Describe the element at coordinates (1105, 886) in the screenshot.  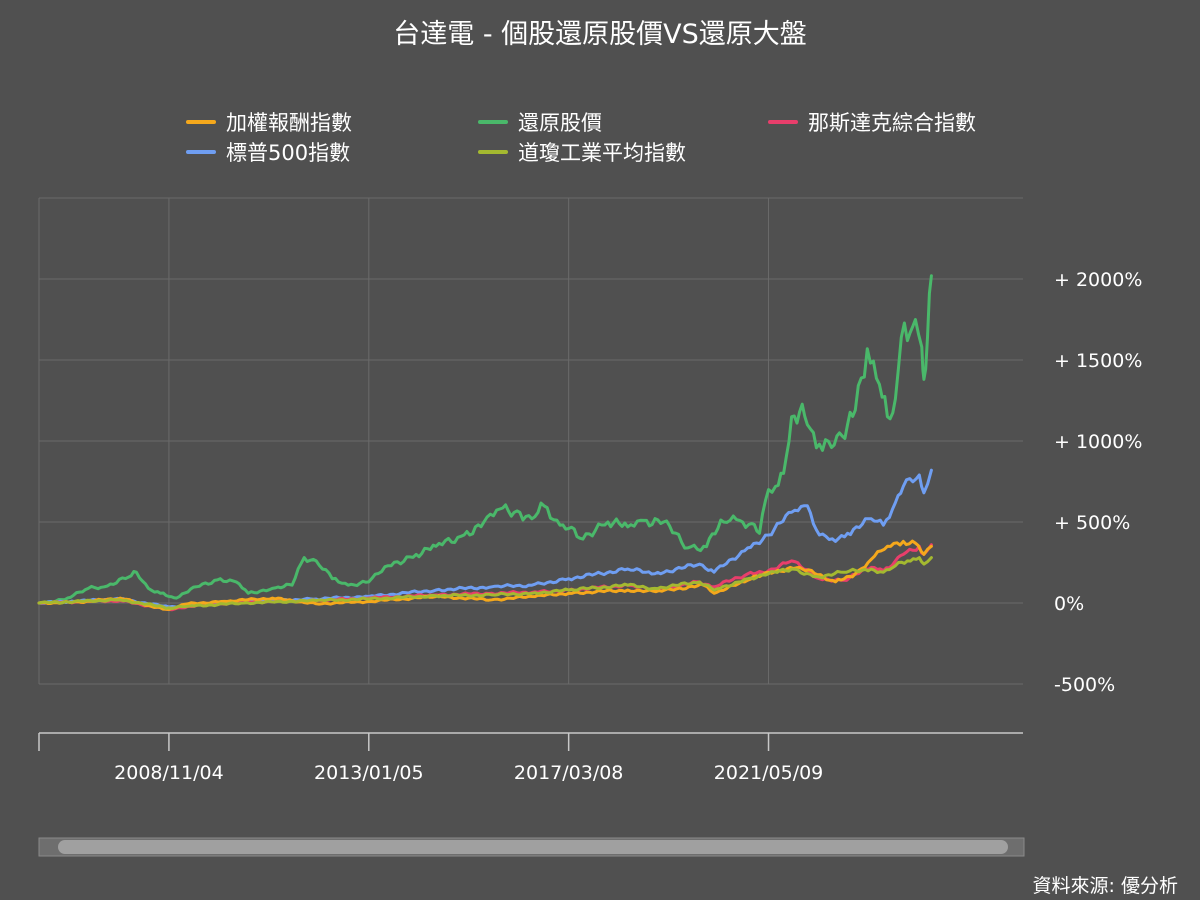
I see `source-note: 資料來源: 優分析` at that location.